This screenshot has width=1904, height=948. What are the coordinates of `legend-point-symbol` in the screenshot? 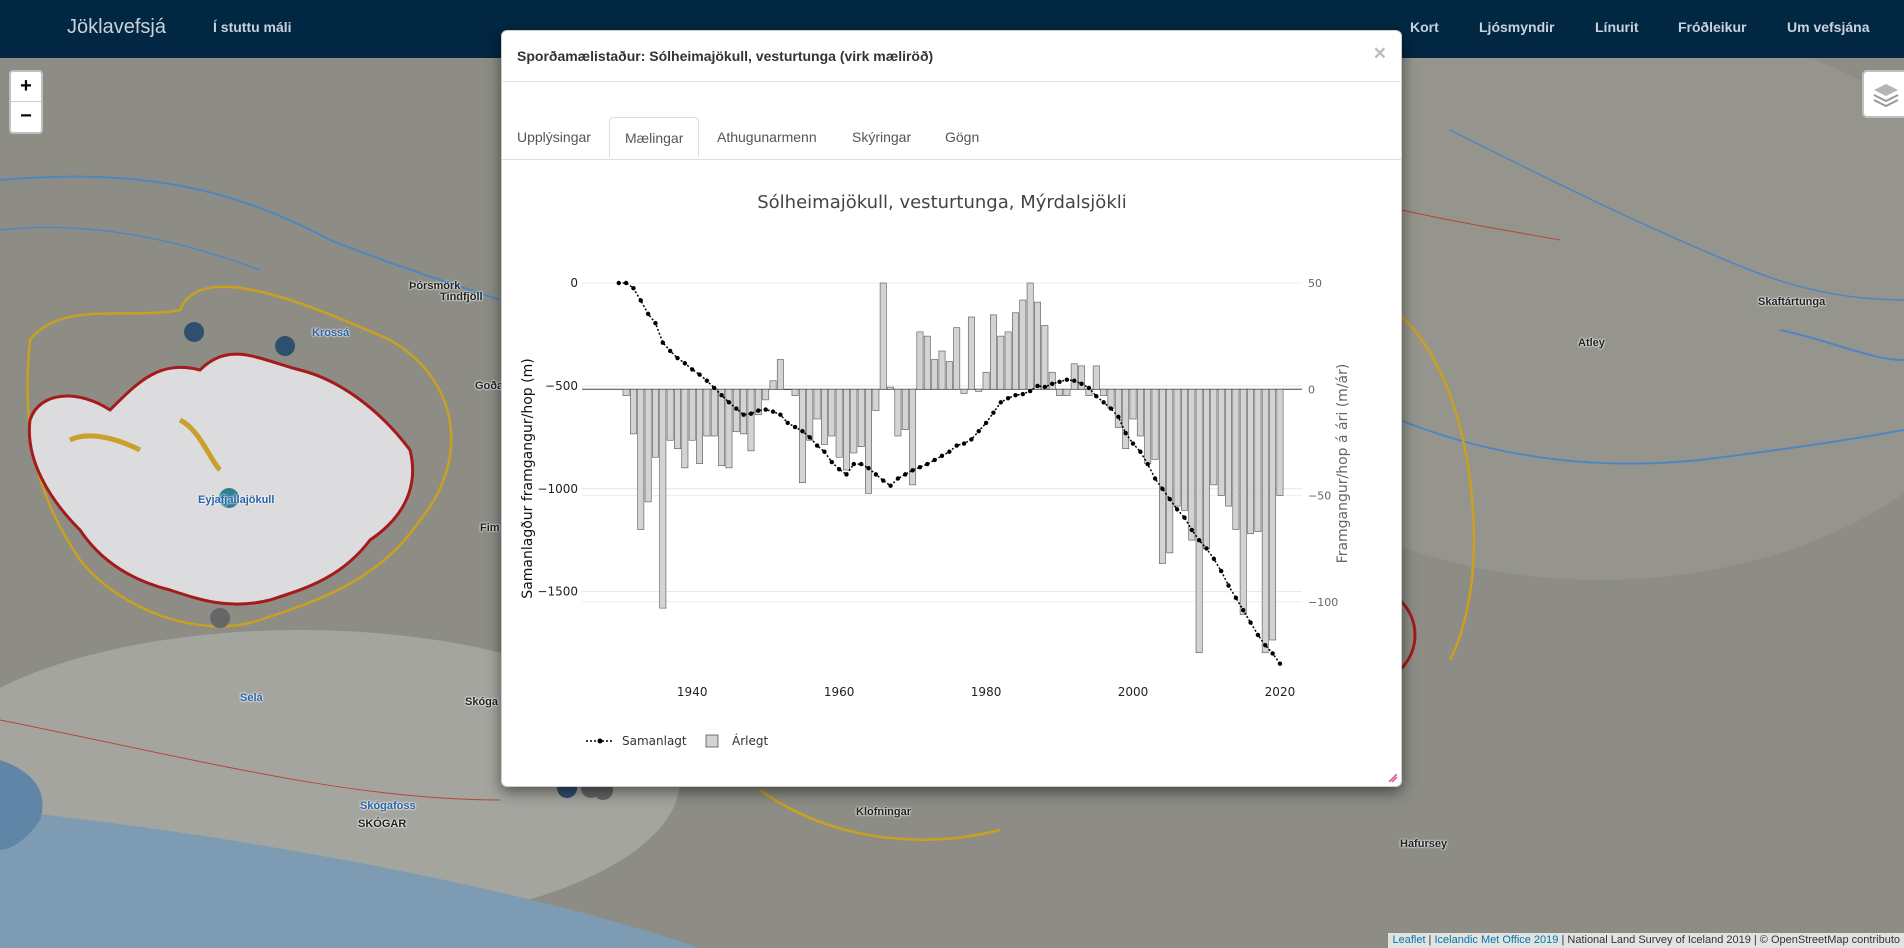 It's located at (600, 741).